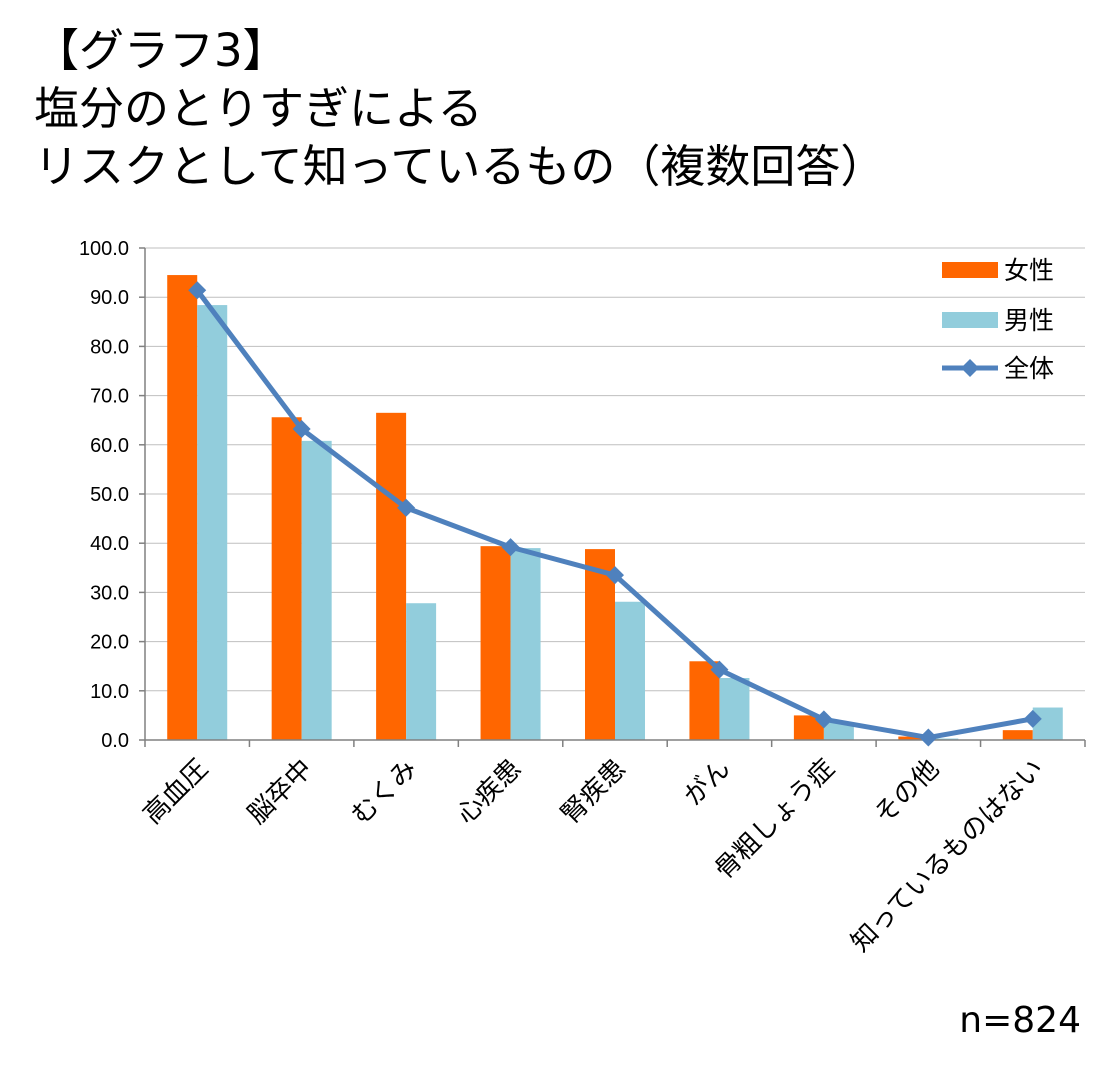 This screenshot has width=1111, height=1068. What do you see at coordinates (704, 700) in the screenshot?
I see `bar-女性-がん` at bounding box center [704, 700].